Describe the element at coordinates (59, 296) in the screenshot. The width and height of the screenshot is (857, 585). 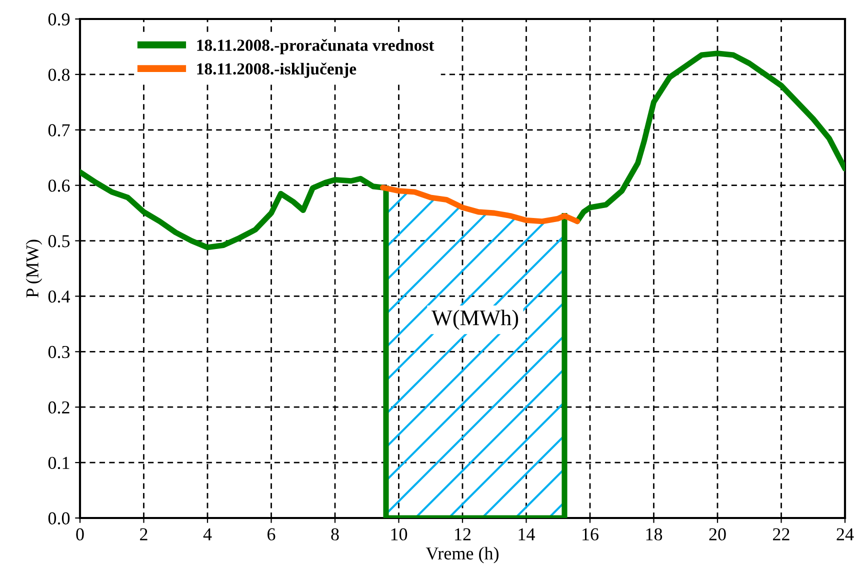
I see `y-tick-label: 0.4` at that location.